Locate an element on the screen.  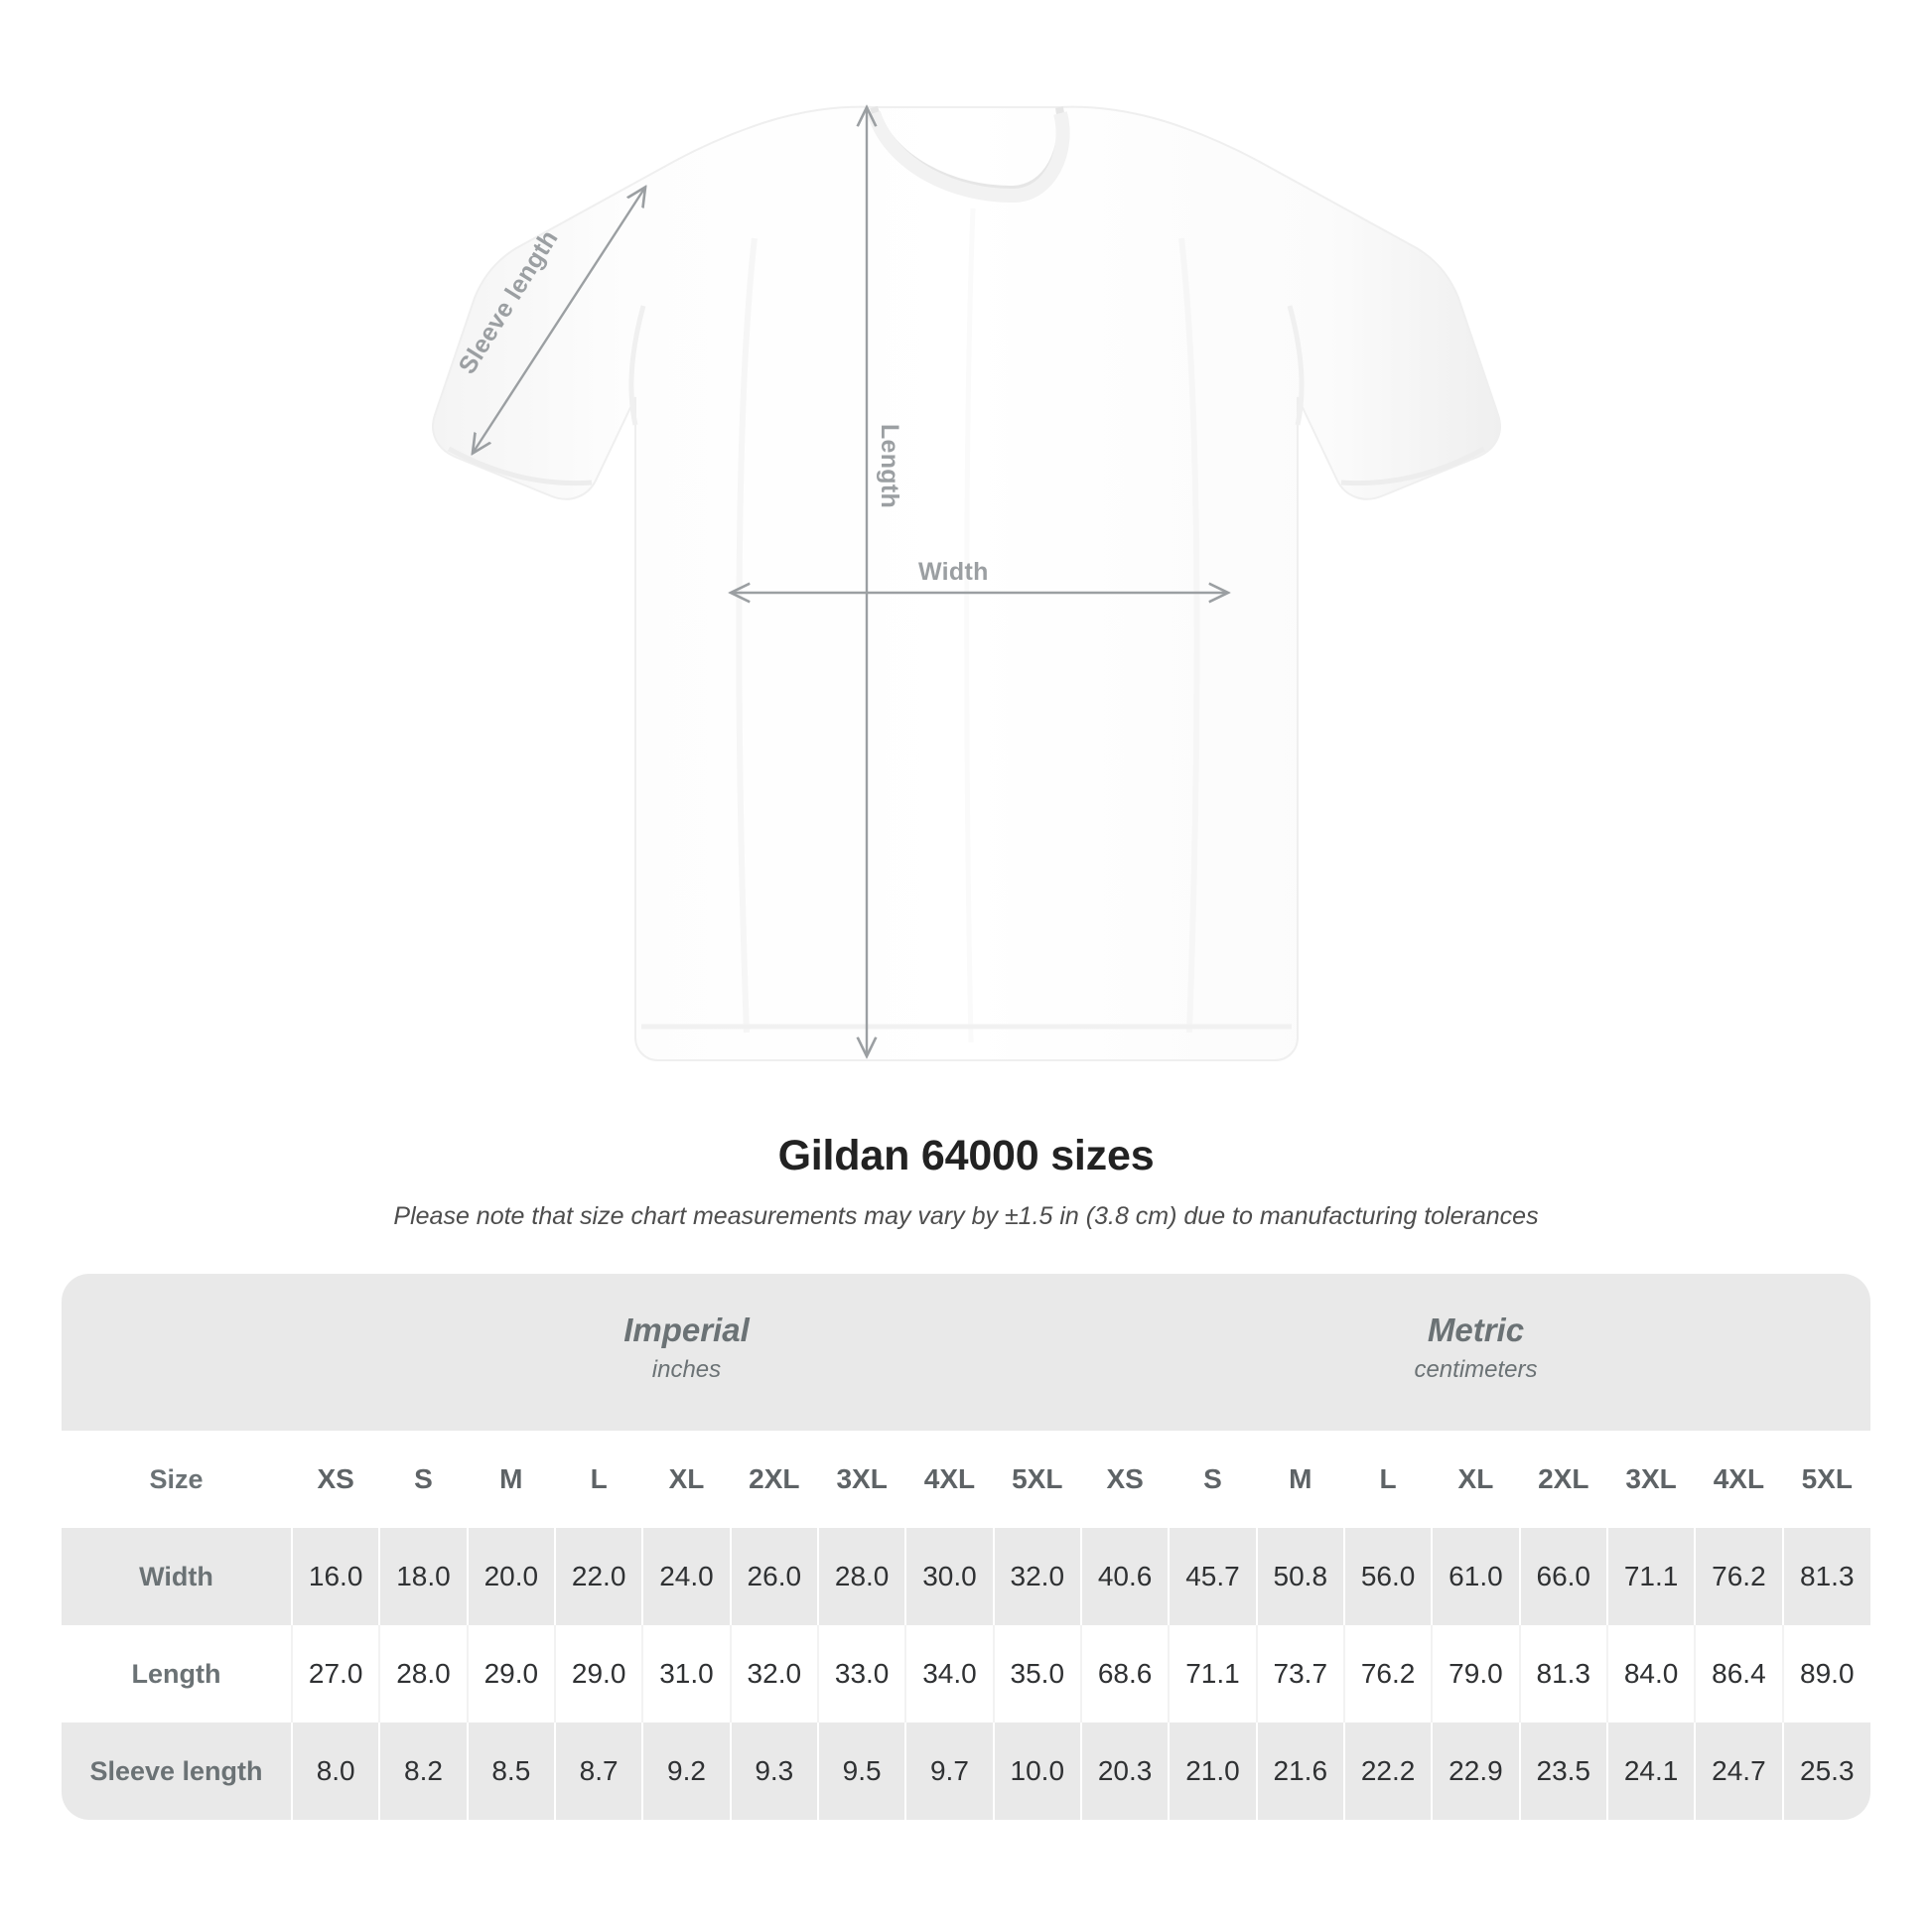
cell-length-imperial-4xl: 34.0 is located at coordinates (949, 1674).